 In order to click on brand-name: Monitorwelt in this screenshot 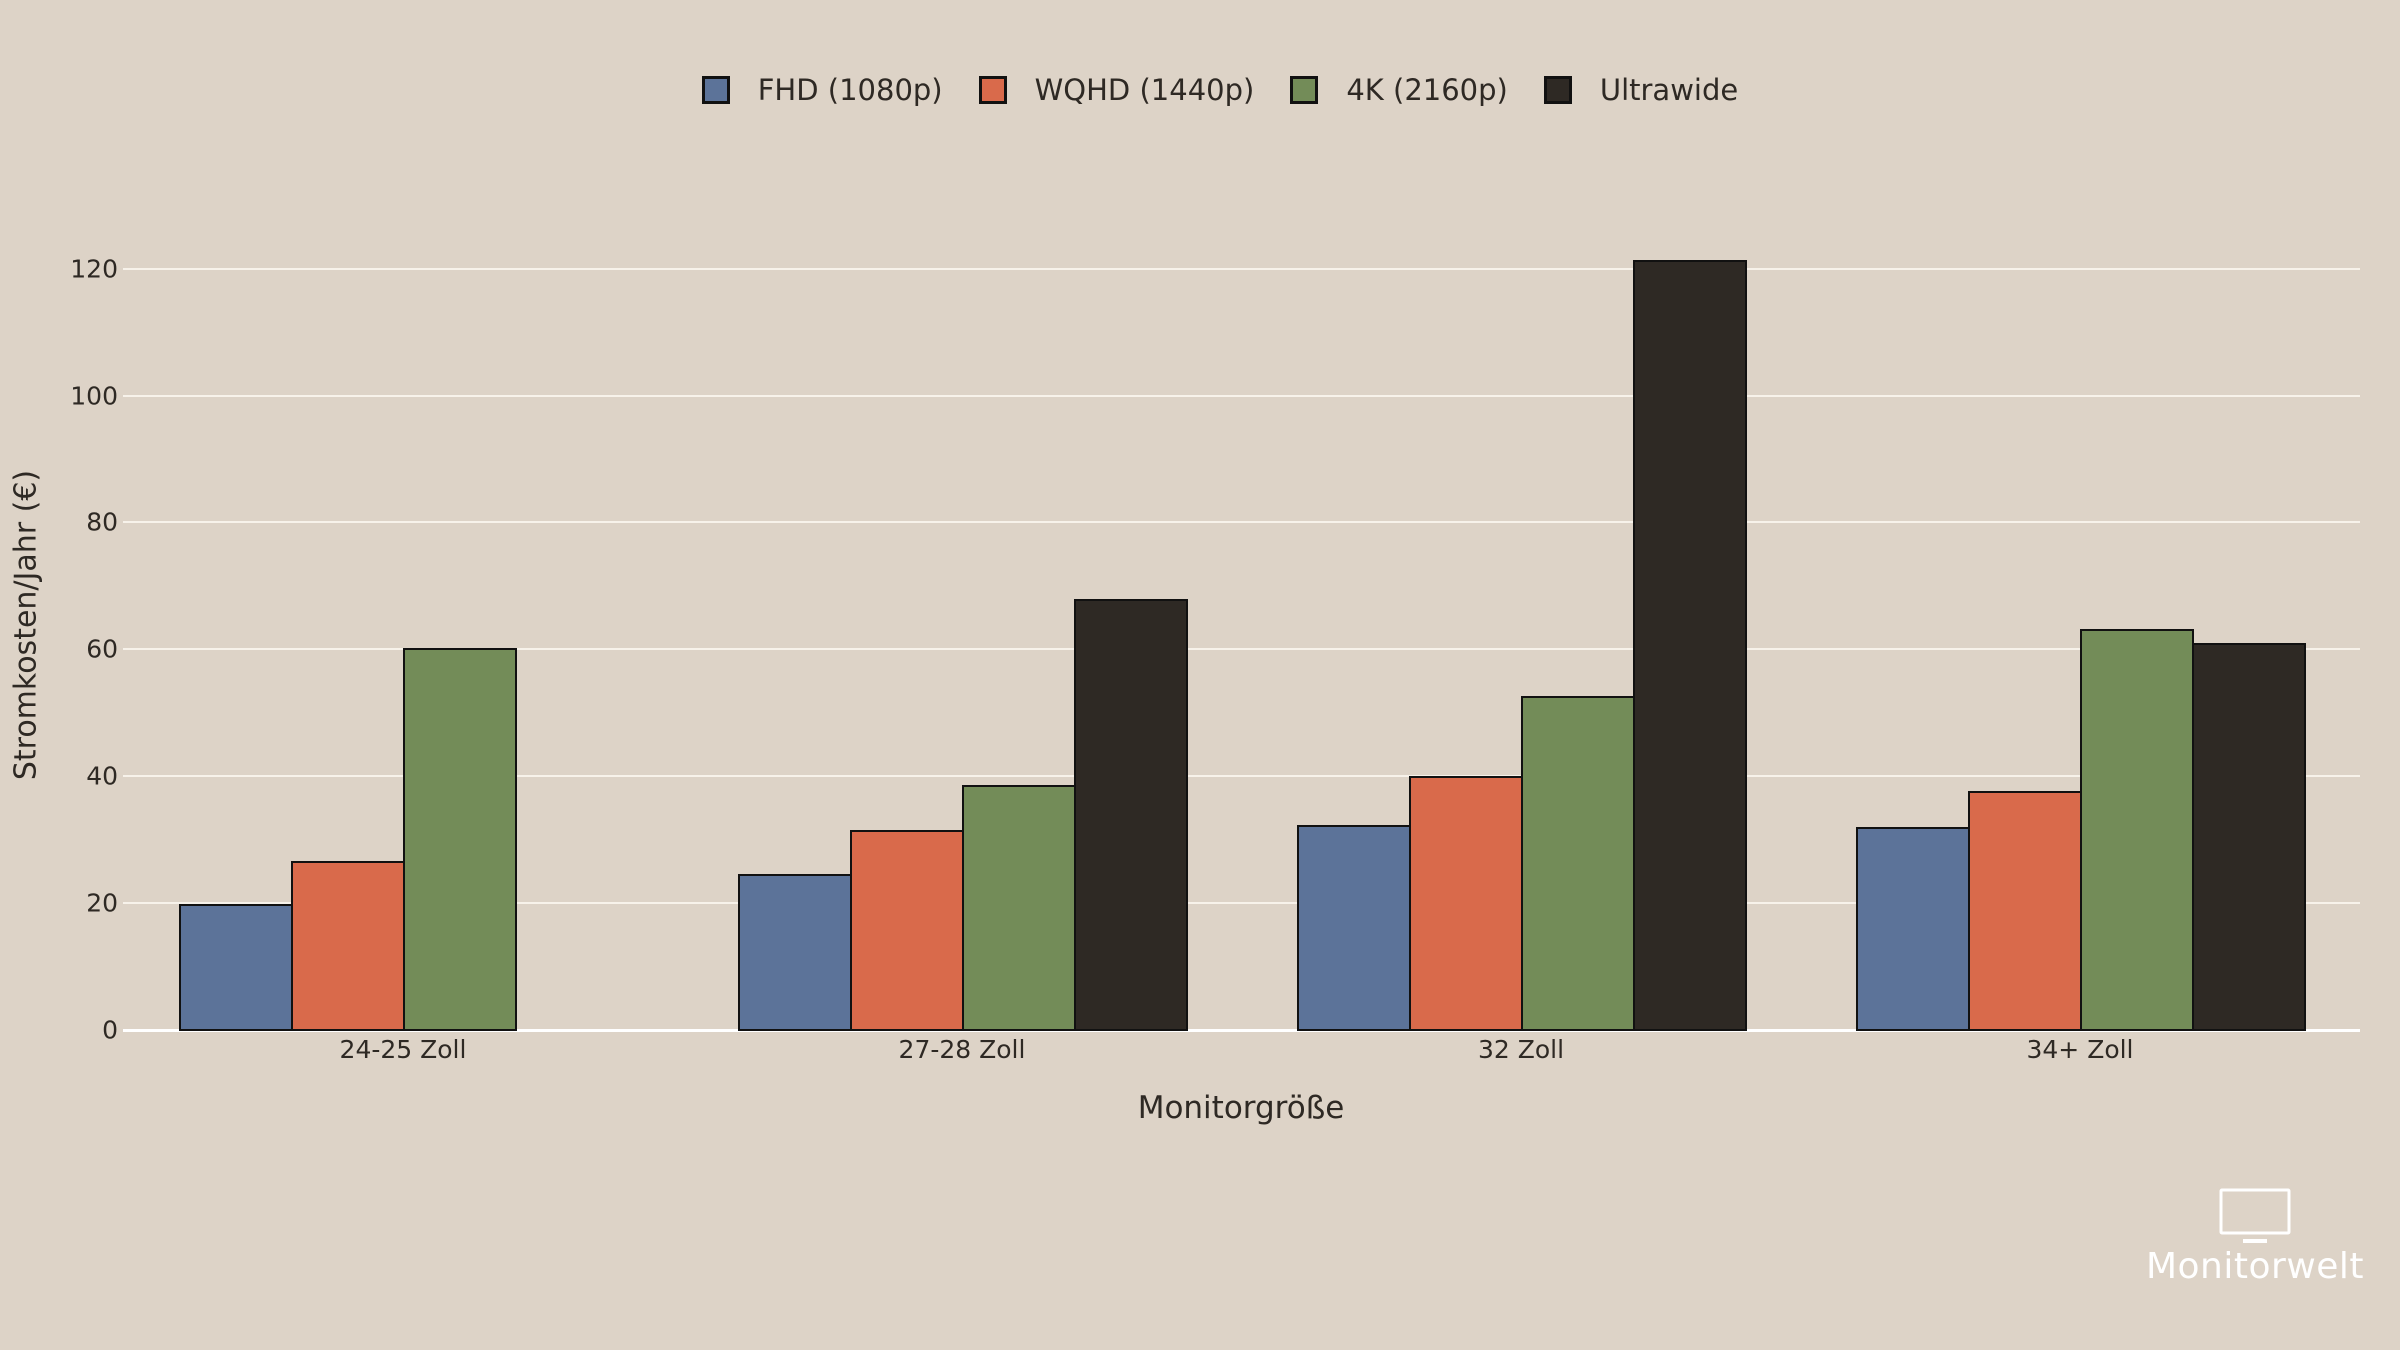, I will do `click(2255, 1266)`.